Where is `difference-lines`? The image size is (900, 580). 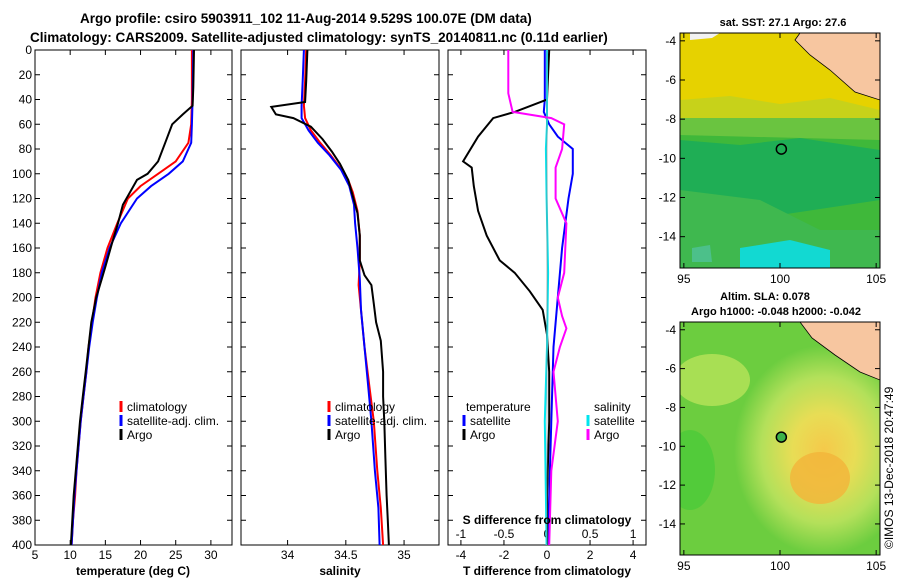
difference-lines is located at coordinates (517, 297).